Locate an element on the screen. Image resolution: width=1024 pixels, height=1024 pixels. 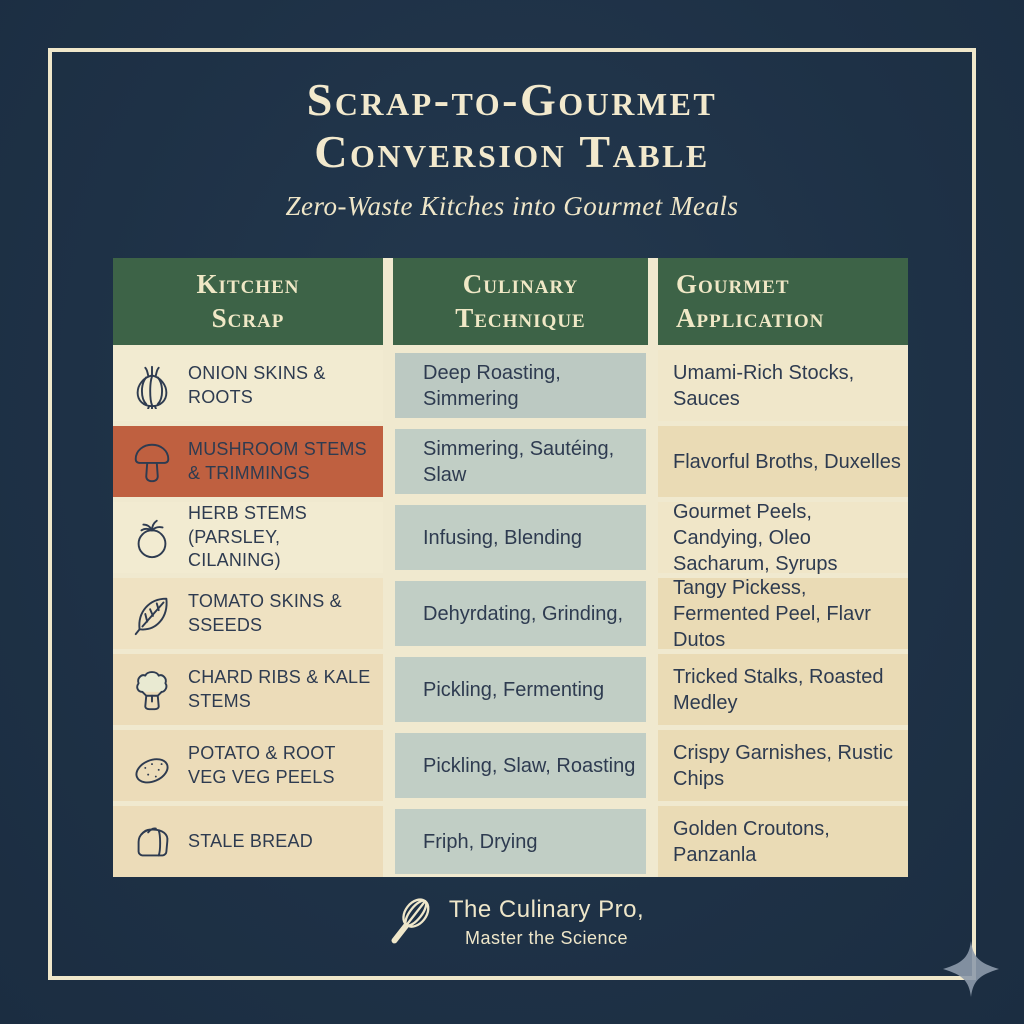
technique-label: Infusing, Blending is located at coordinates (520, 537).